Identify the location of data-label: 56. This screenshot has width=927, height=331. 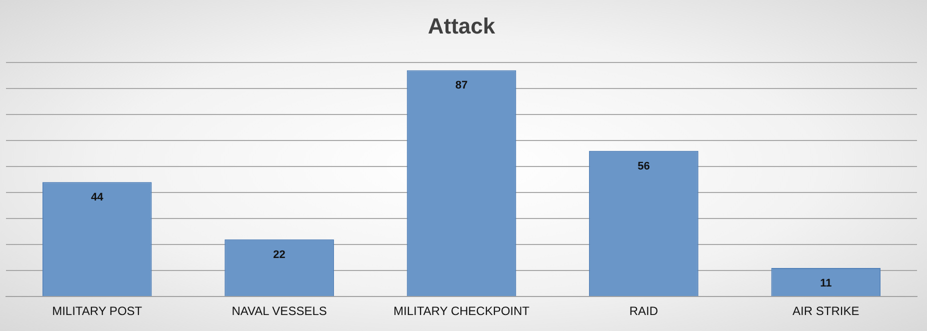
(644, 166).